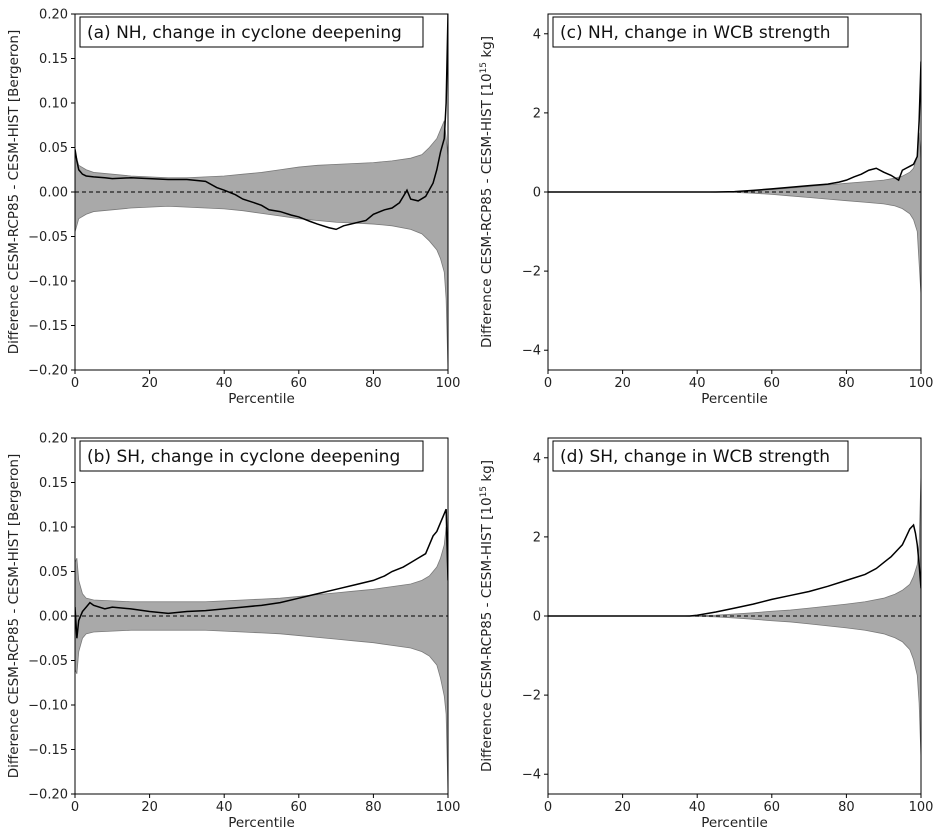  I want to click on panel-title: (b) SH, change in cyclone deepening, so click(243, 457).